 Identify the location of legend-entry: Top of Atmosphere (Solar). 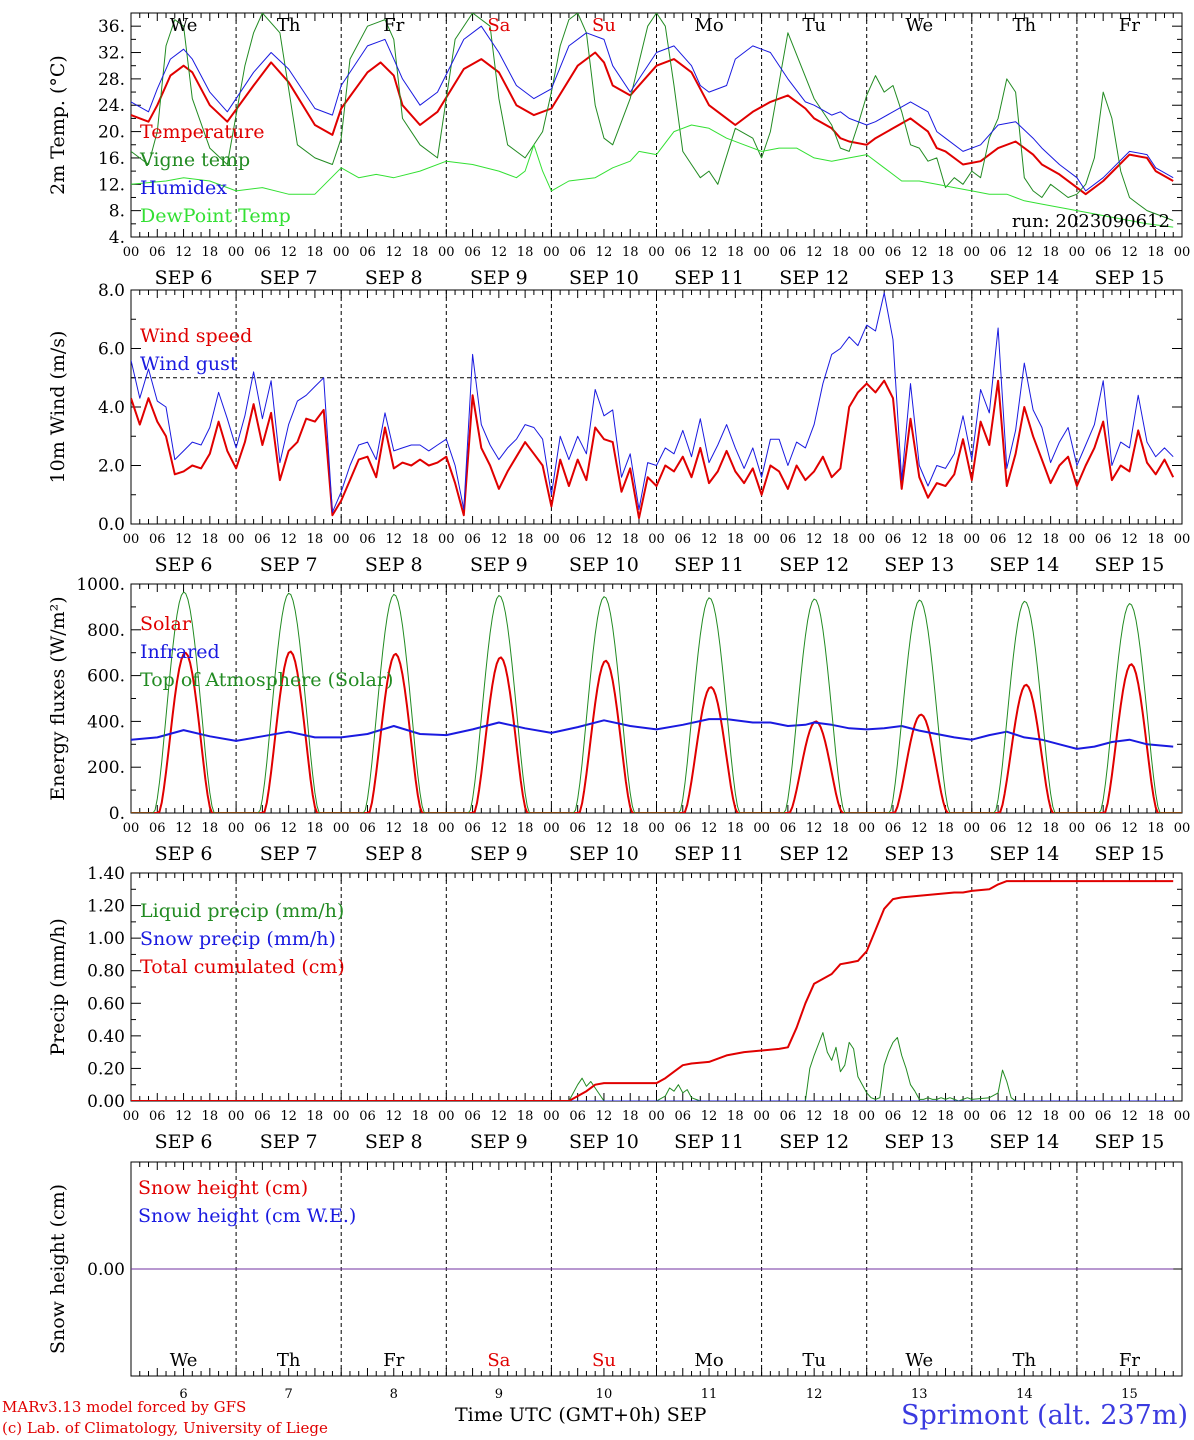
(266, 680).